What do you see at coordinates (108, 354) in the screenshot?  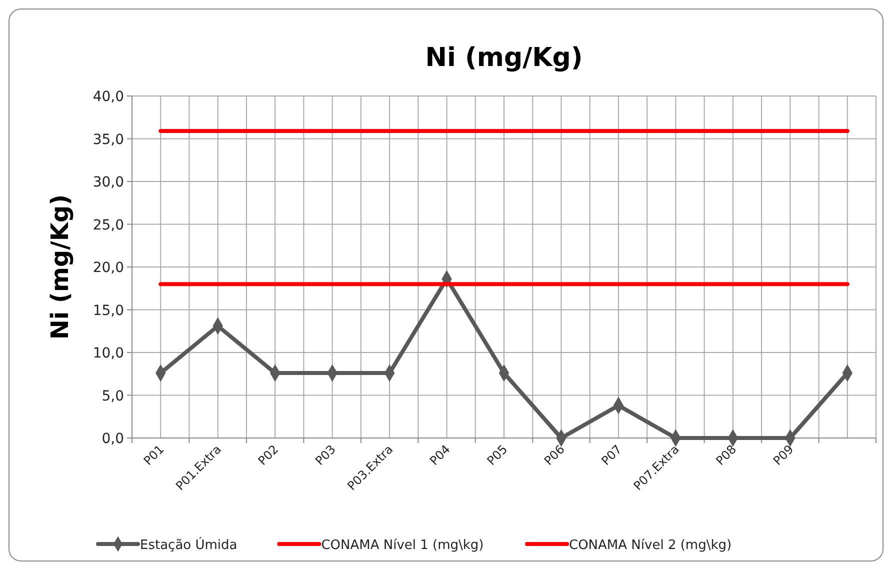 I see `y-tick-label: 10,0` at bounding box center [108, 354].